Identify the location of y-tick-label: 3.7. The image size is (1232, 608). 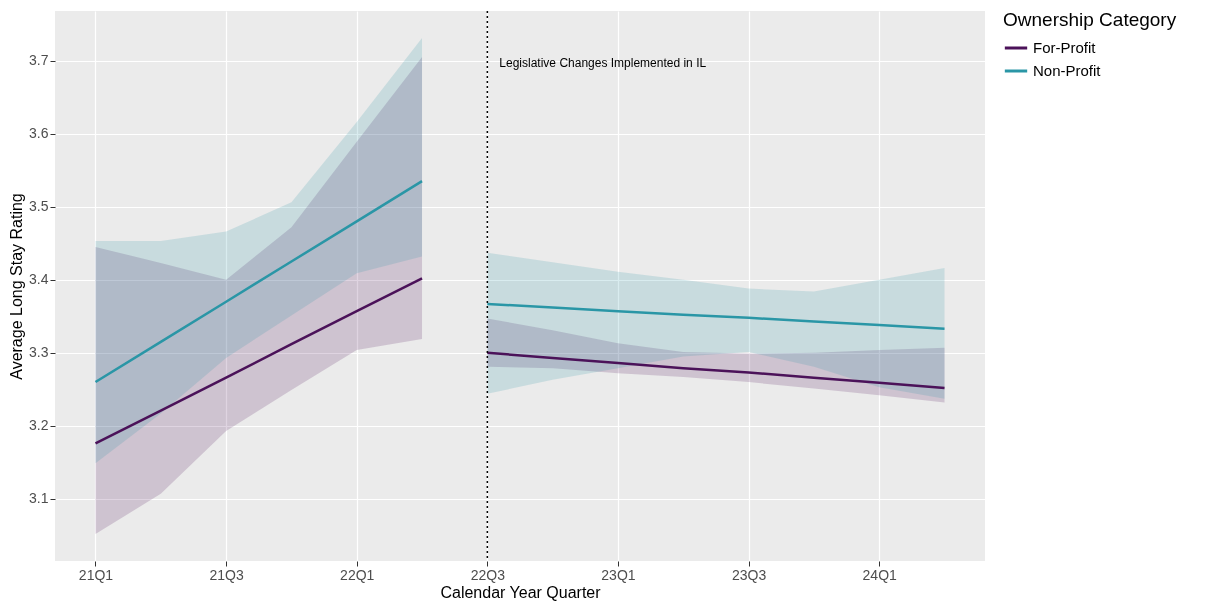
(39, 60).